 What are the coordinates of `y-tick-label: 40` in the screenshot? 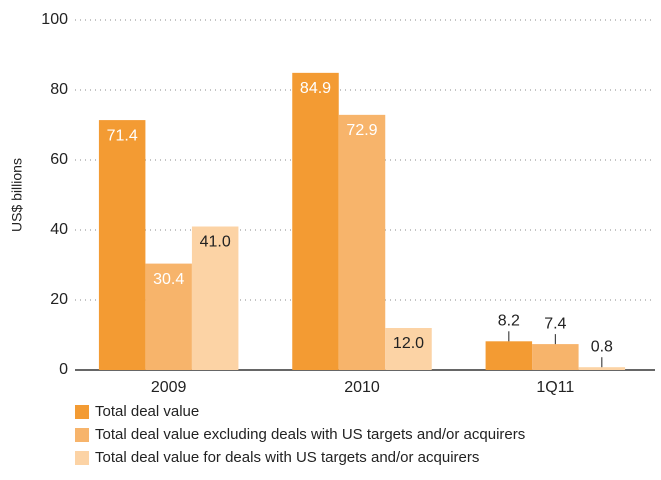 It's located at (59, 229).